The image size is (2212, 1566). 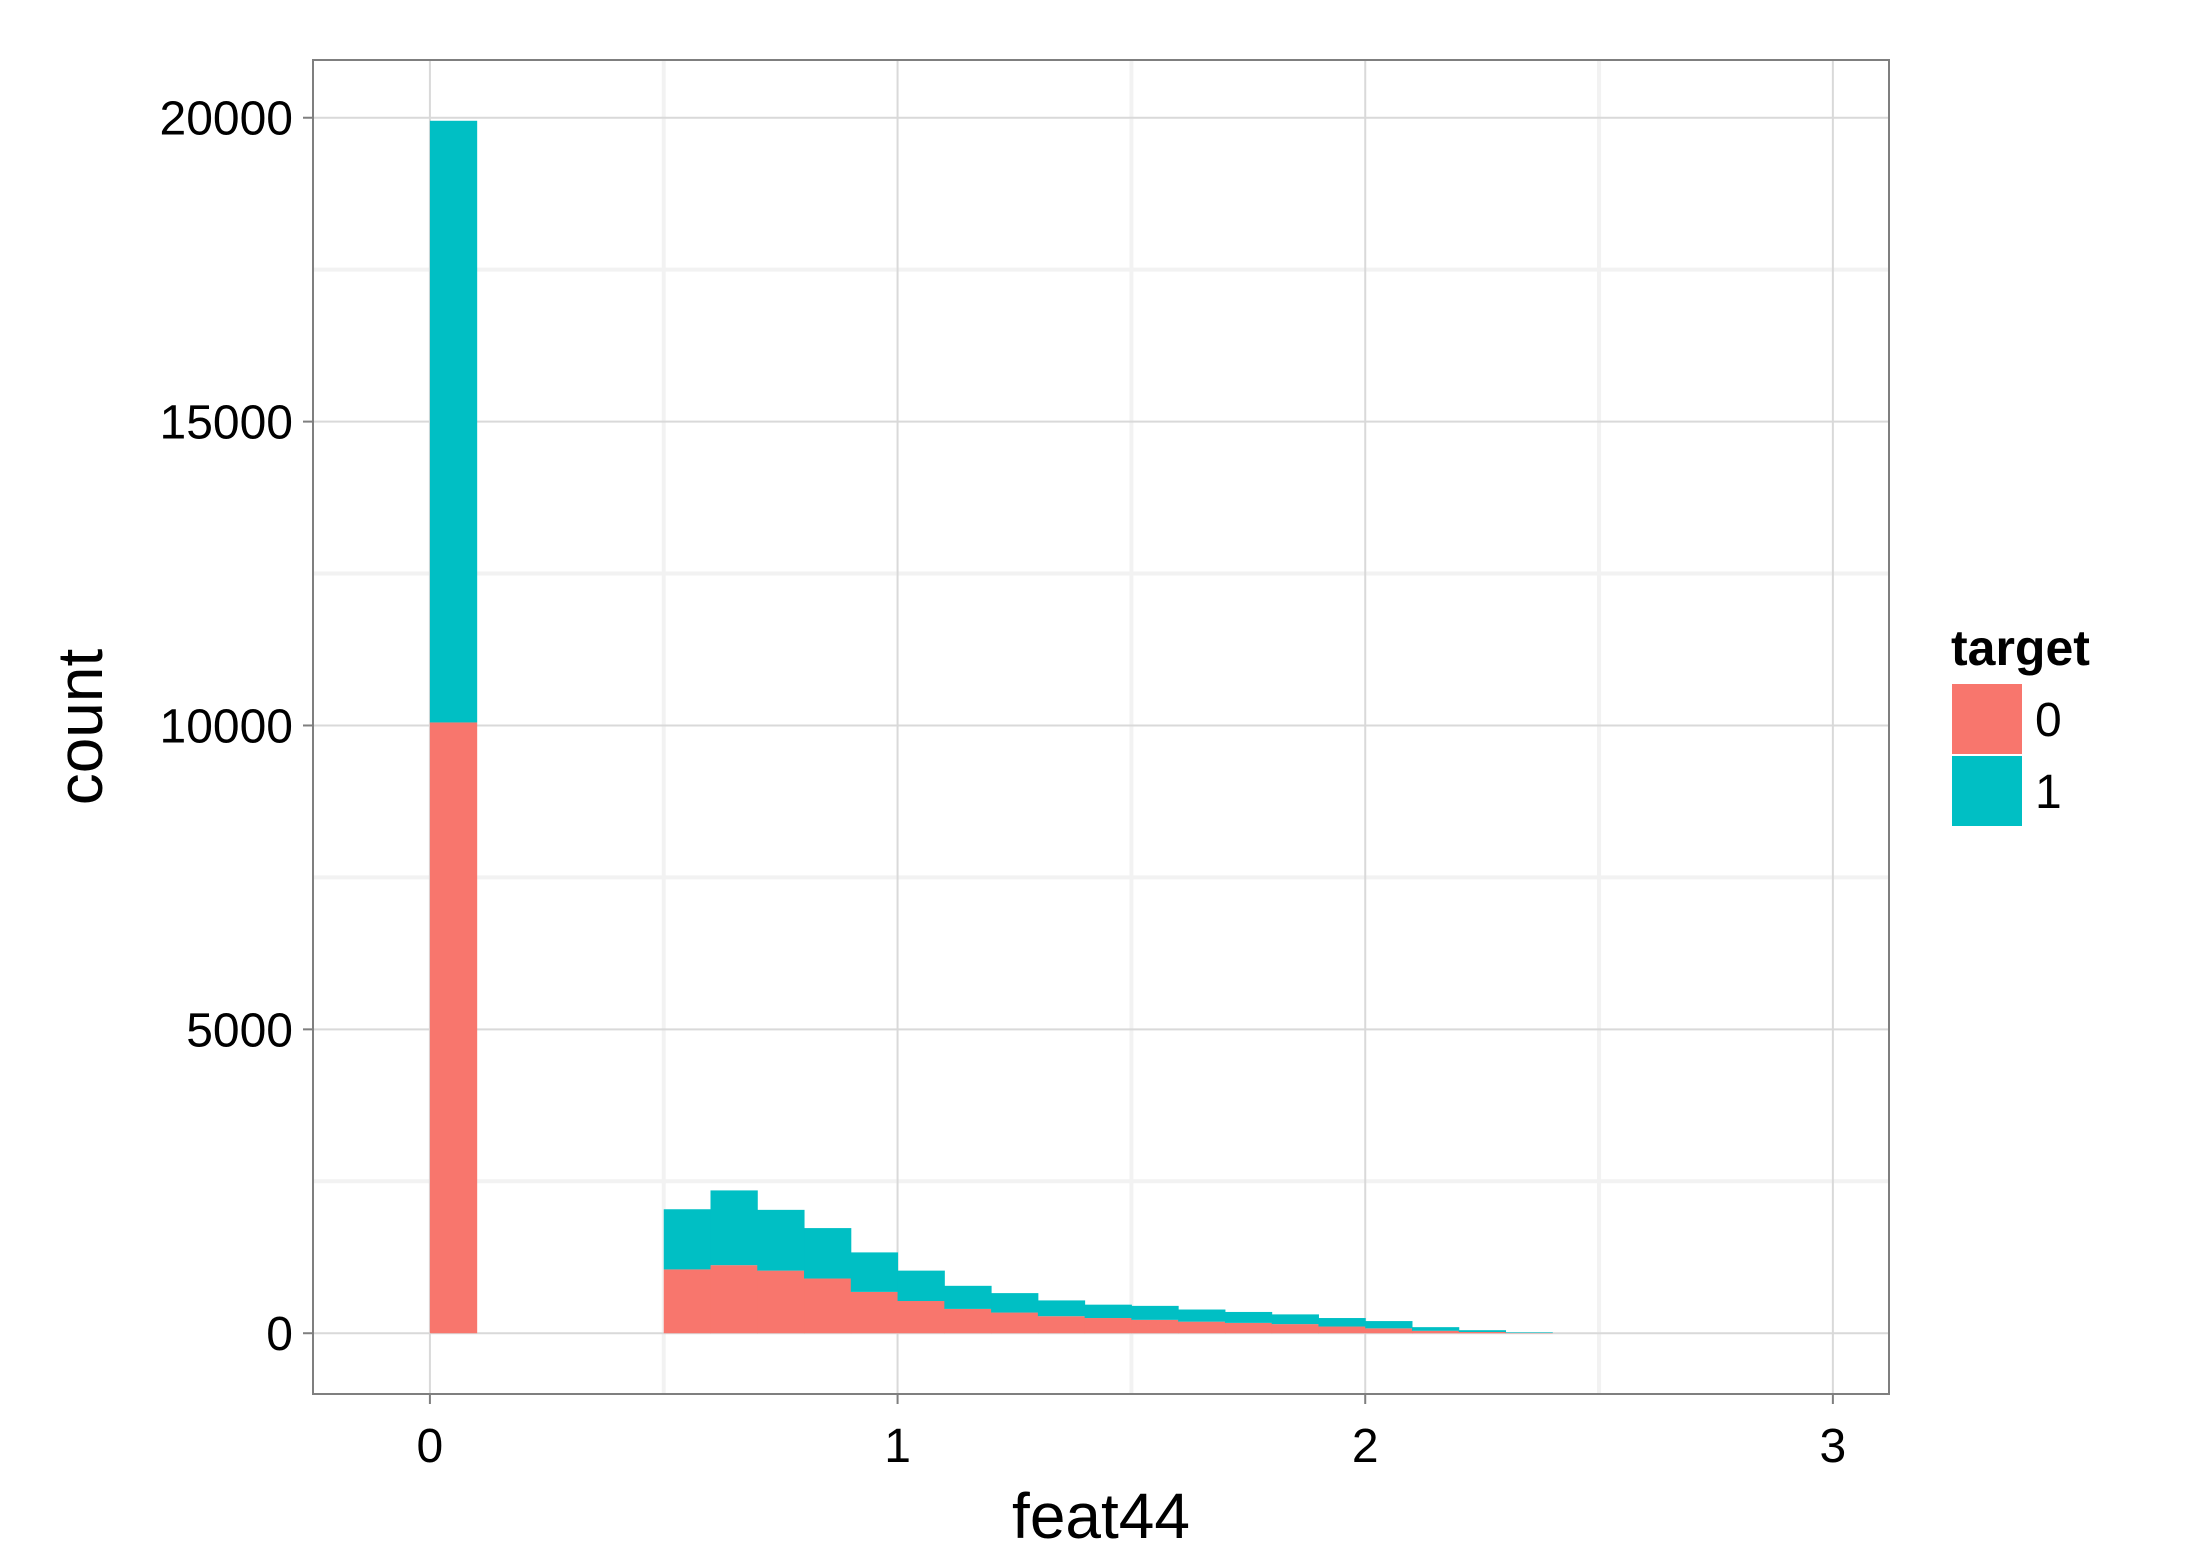 What do you see at coordinates (1833, 1446) in the screenshot?
I see `x-tick-label: 3` at bounding box center [1833, 1446].